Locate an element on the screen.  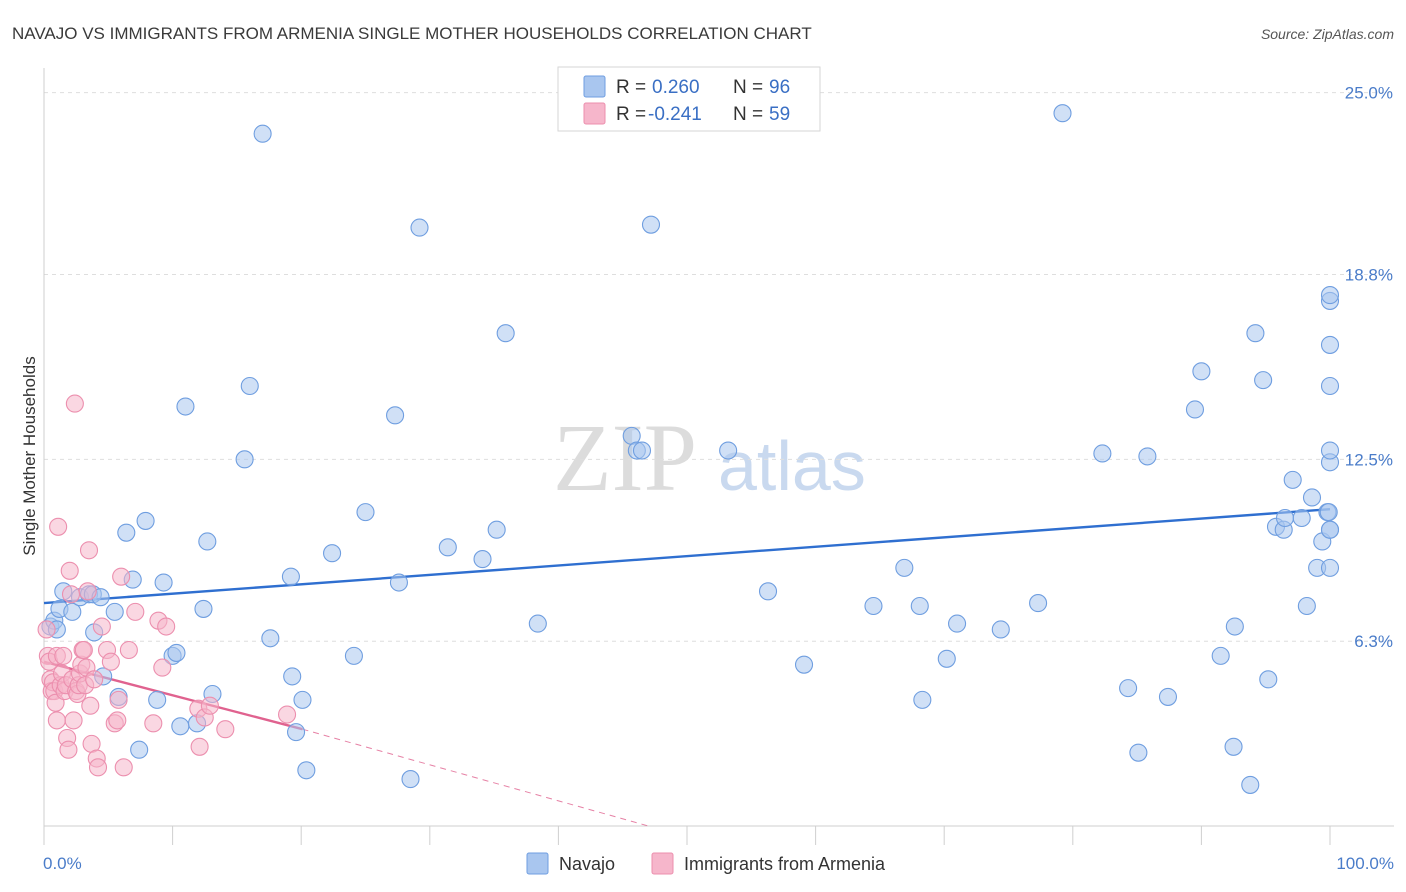
legend: R = 0.260 N = 96 R = -0.241 N = 59 is located at coordinates (689, 99).